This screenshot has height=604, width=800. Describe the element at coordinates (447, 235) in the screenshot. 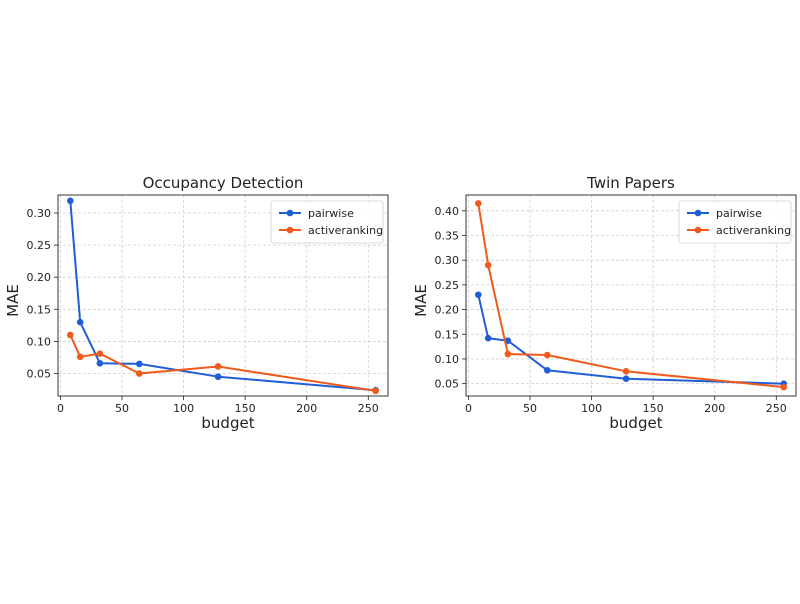

I see `y-tick-label: 0.35` at that location.